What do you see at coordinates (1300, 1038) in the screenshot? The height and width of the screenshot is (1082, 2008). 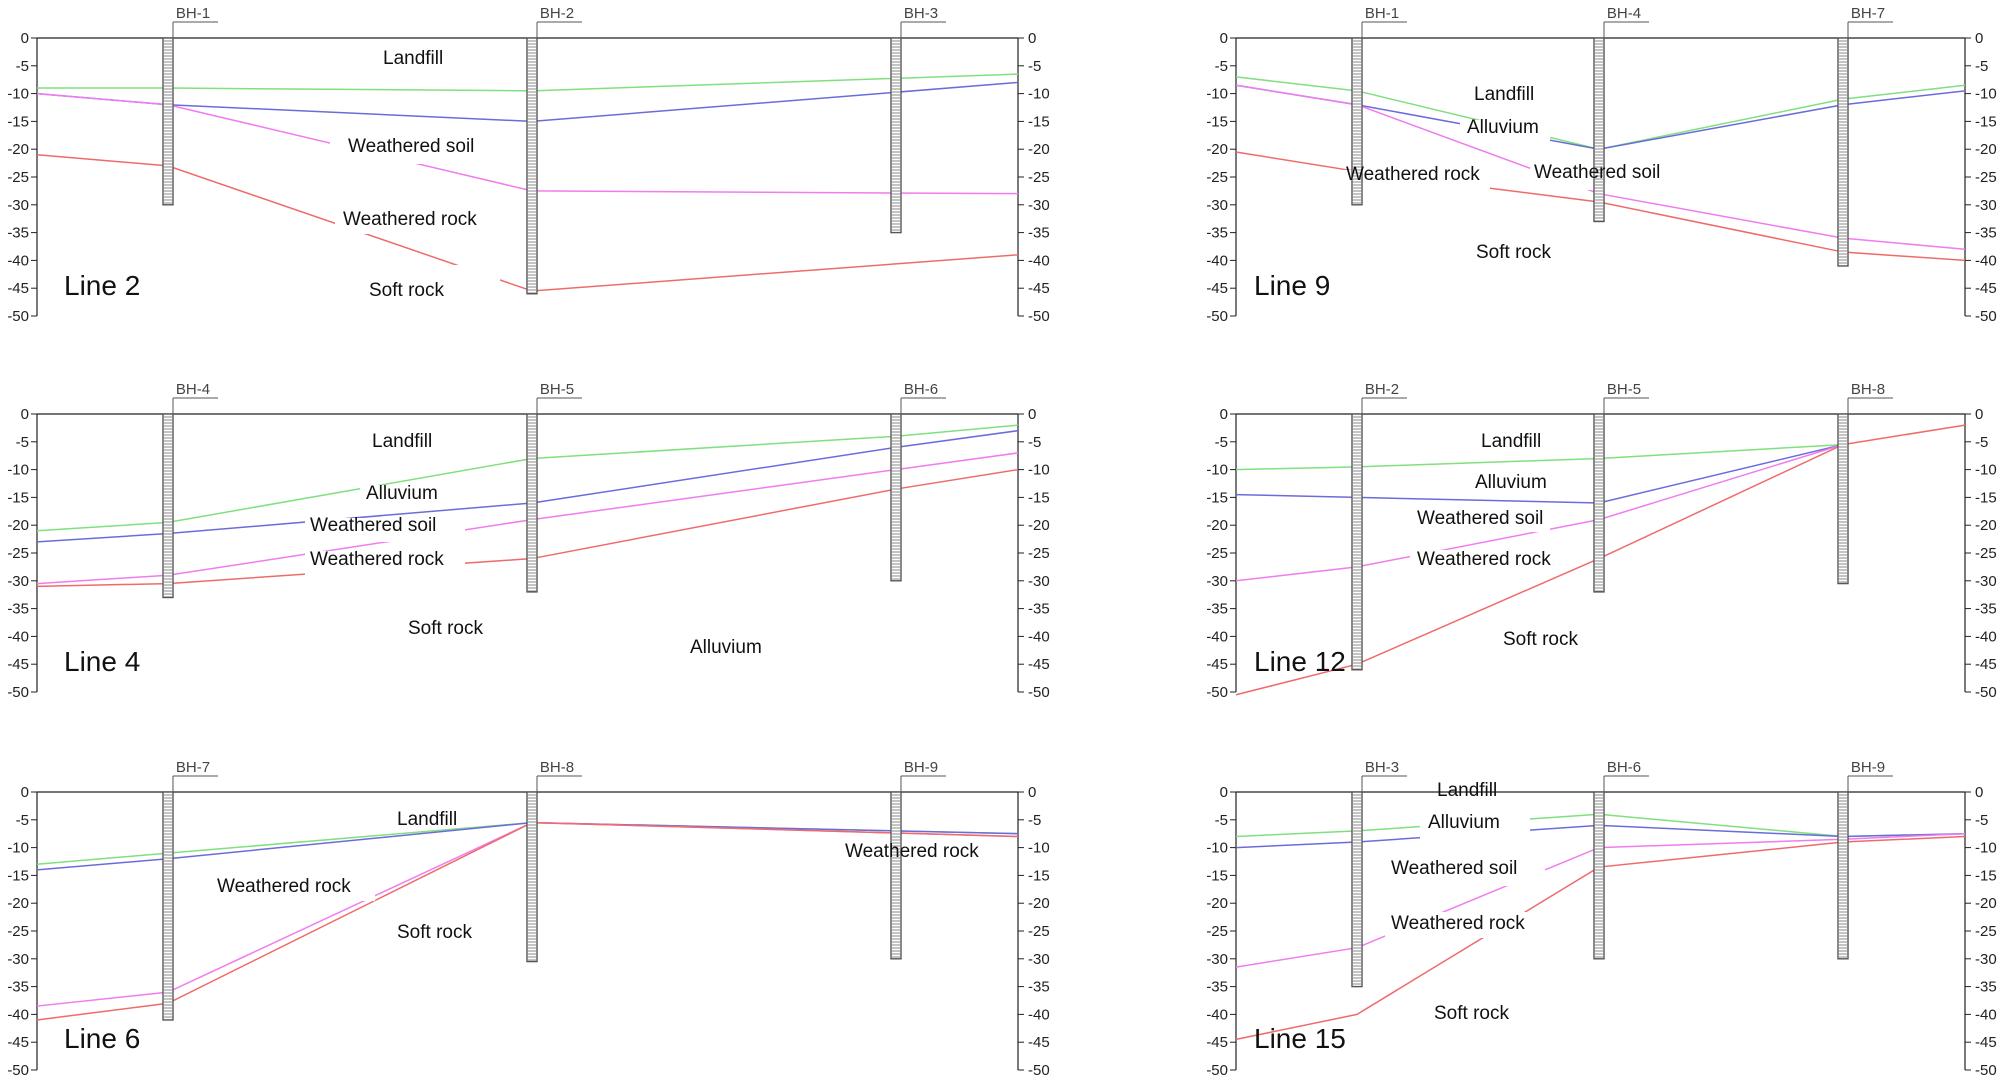 I see `panel-title: Line 15` at bounding box center [1300, 1038].